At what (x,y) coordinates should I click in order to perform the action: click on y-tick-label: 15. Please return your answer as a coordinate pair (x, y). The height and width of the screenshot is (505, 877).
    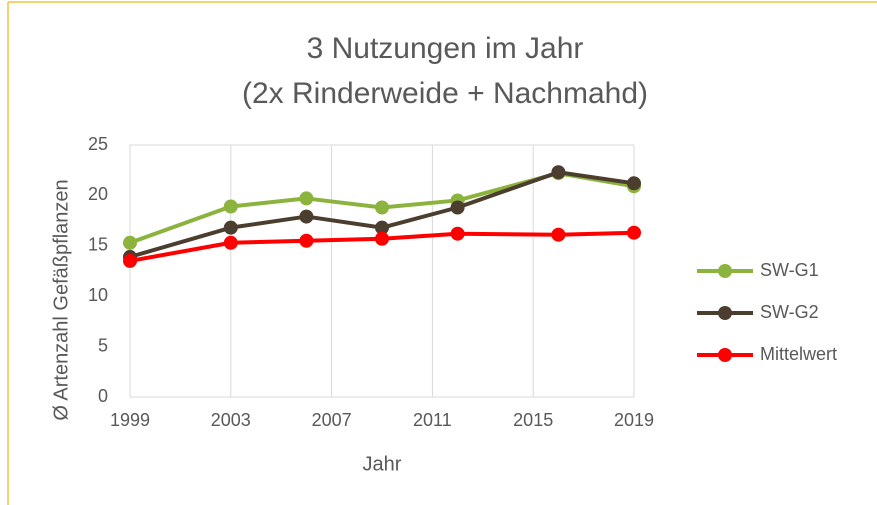
    Looking at the image, I should click on (98, 245).